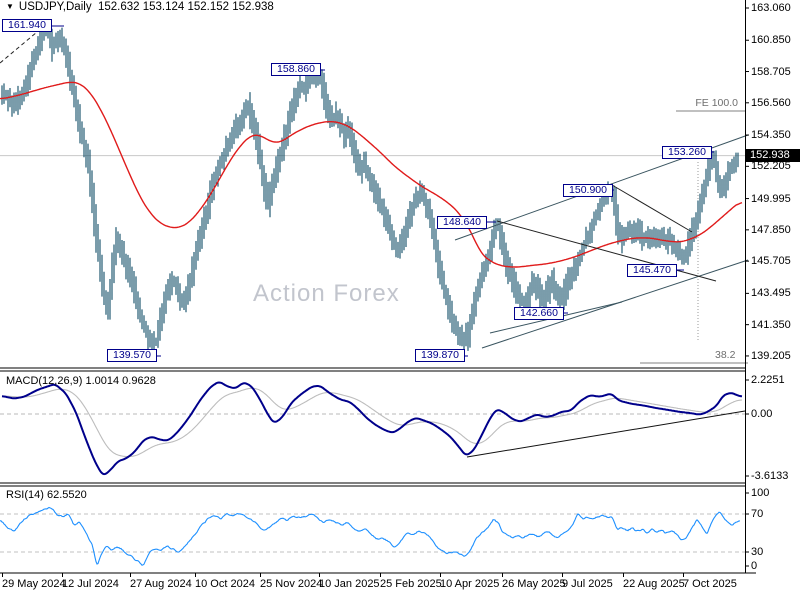 The width and height of the screenshot is (800, 600). What do you see at coordinates (55, 7) in the screenshot?
I see `symbol-timeframe: USDJPY,Daily` at bounding box center [55, 7].